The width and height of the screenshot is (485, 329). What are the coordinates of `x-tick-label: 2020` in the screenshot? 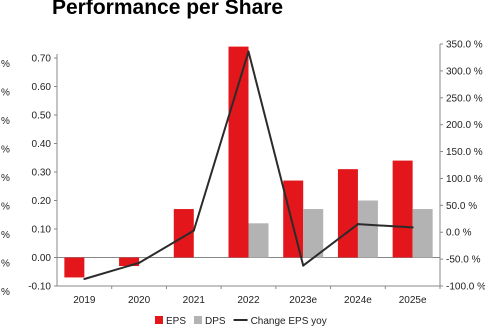 It's located at (139, 300).